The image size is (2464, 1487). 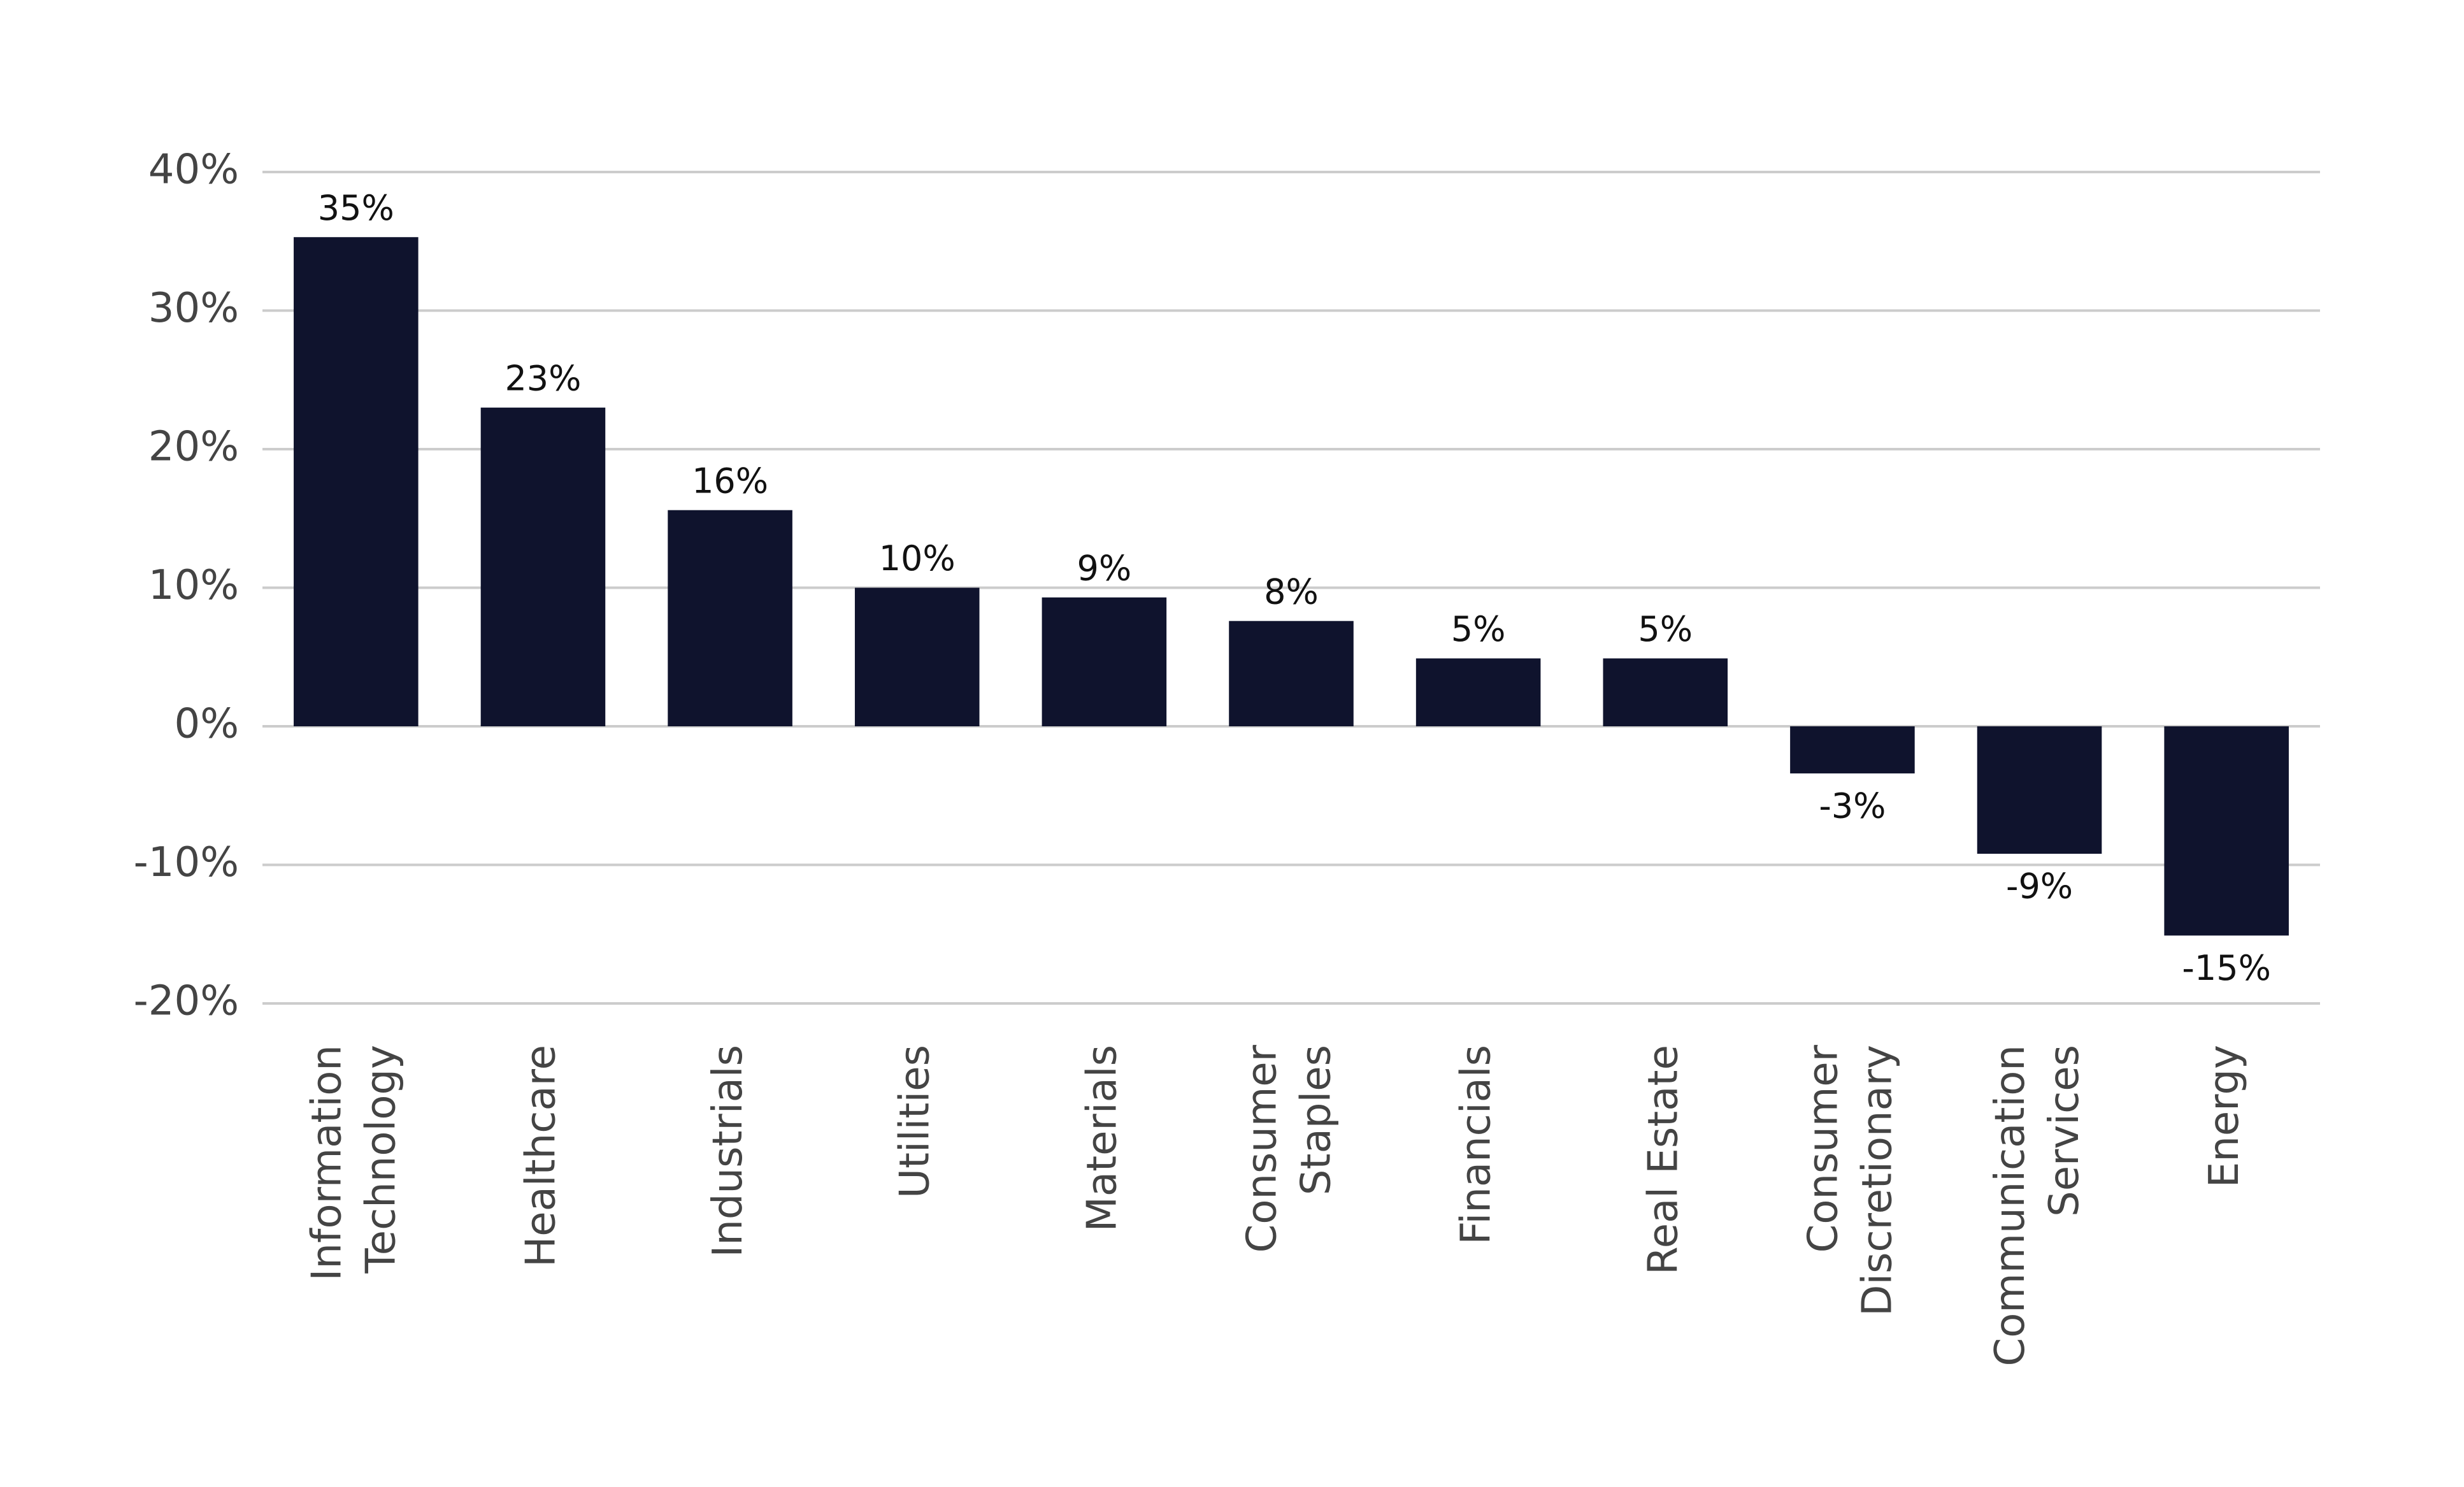 I want to click on data-label: 9%, so click(x=1104, y=568).